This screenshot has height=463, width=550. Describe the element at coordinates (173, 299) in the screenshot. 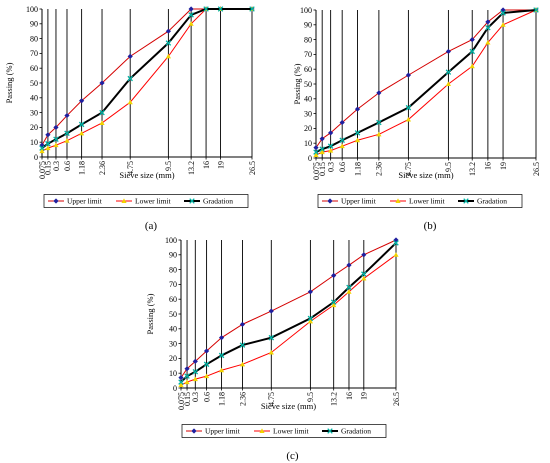

I see `y-tick-label: 60` at that location.